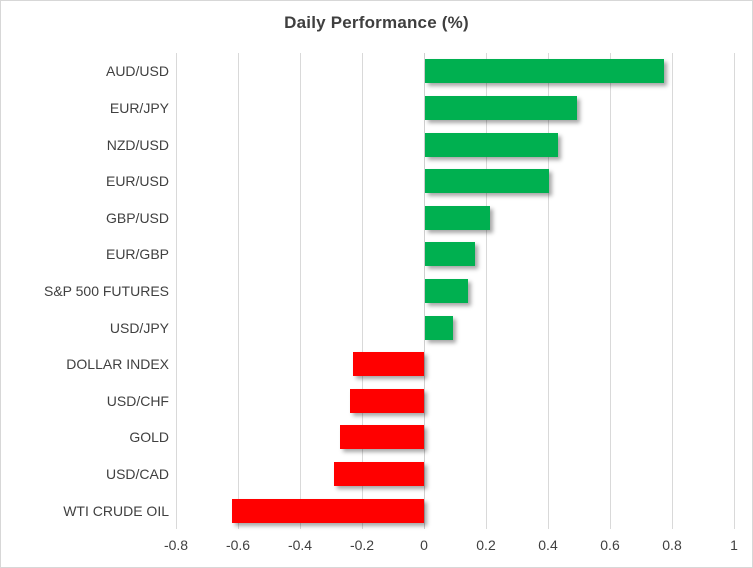 The width and height of the screenshot is (753, 568). Describe the element at coordinates (327, 510) in the screenshot. I see `bar-wti-crude-oil` at that location.